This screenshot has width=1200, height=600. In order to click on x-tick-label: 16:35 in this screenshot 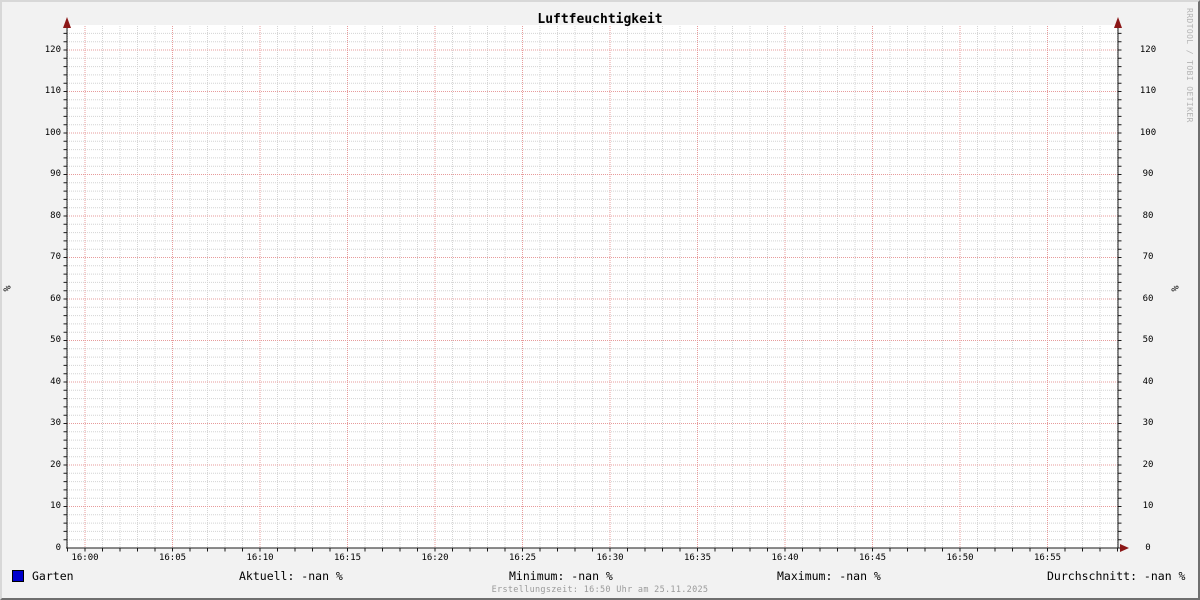, I will do `click(697, 558)`.